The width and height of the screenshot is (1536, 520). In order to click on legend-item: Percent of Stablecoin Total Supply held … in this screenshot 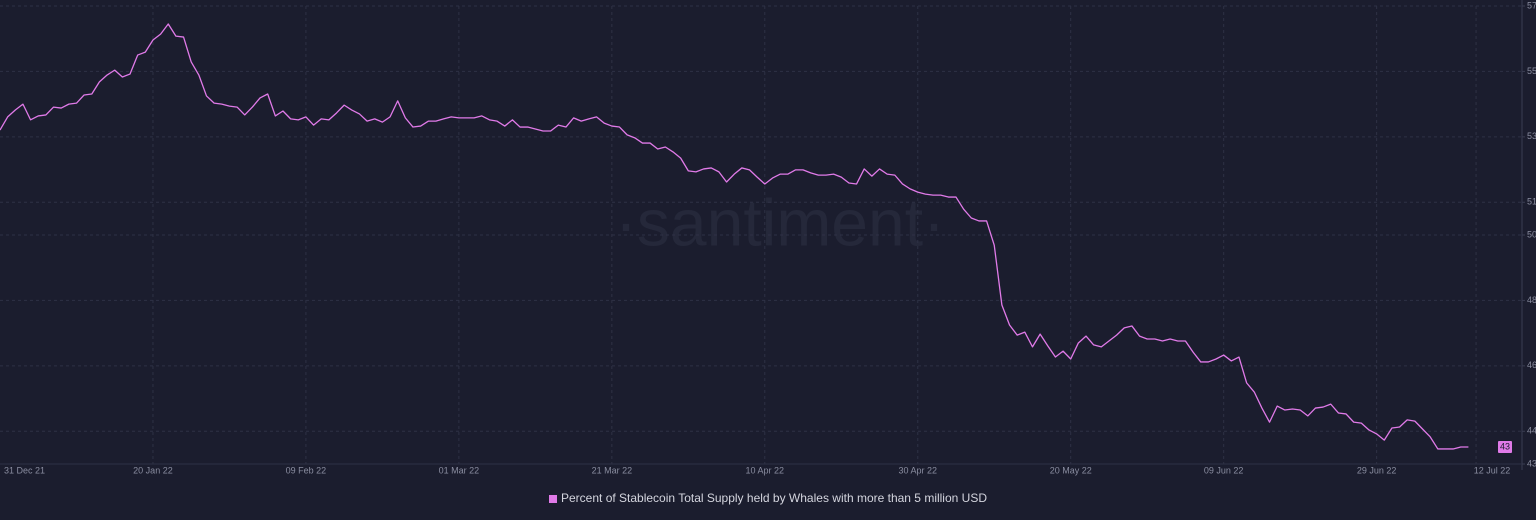, I will do `click(768, 498)`.